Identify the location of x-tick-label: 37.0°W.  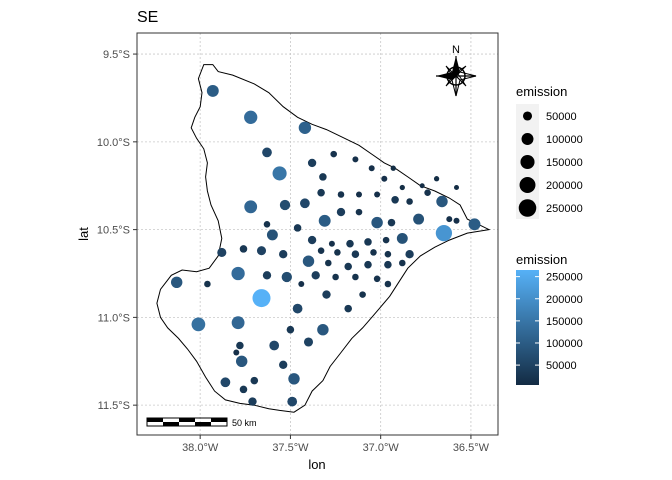
(381, 448).